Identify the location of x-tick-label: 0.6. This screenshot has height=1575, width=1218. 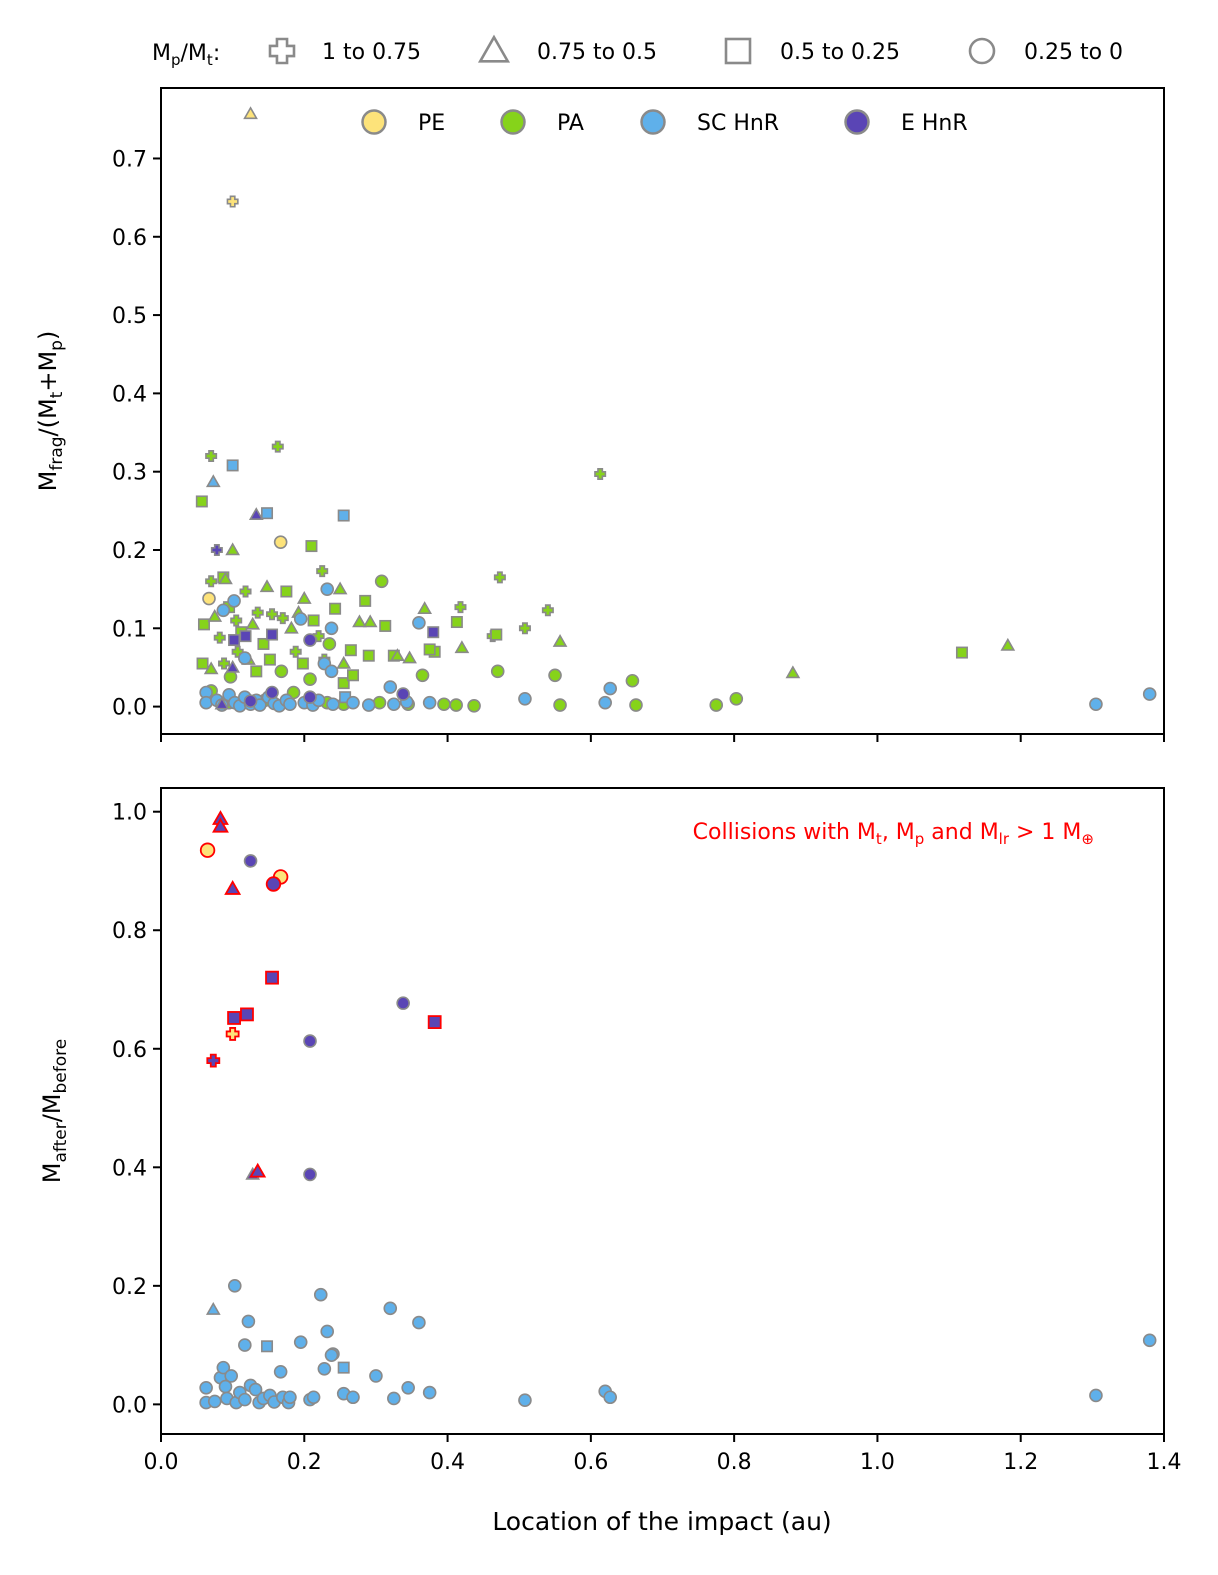
(590, 1462).